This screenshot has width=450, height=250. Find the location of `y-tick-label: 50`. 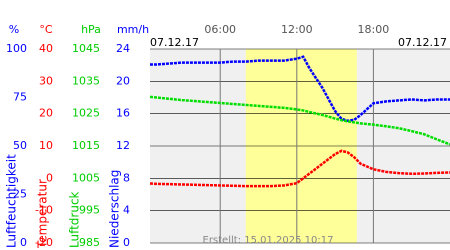

y-tick-label: 50 is located at coordinates (20, 145).